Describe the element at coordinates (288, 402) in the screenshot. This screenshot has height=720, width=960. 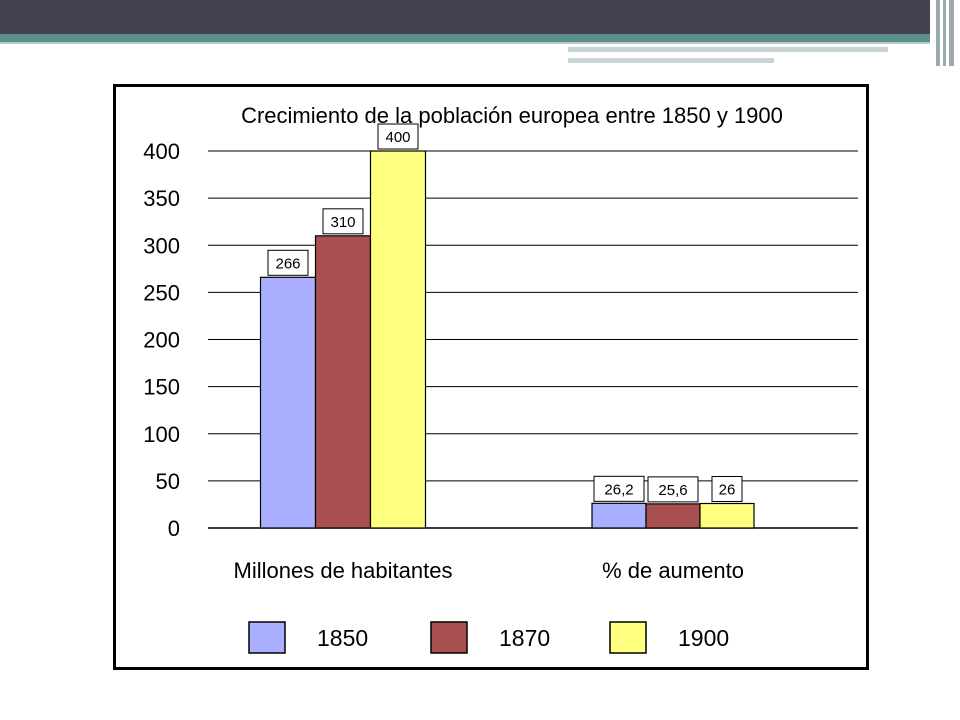
I see `bar-1850-millones` at that location.